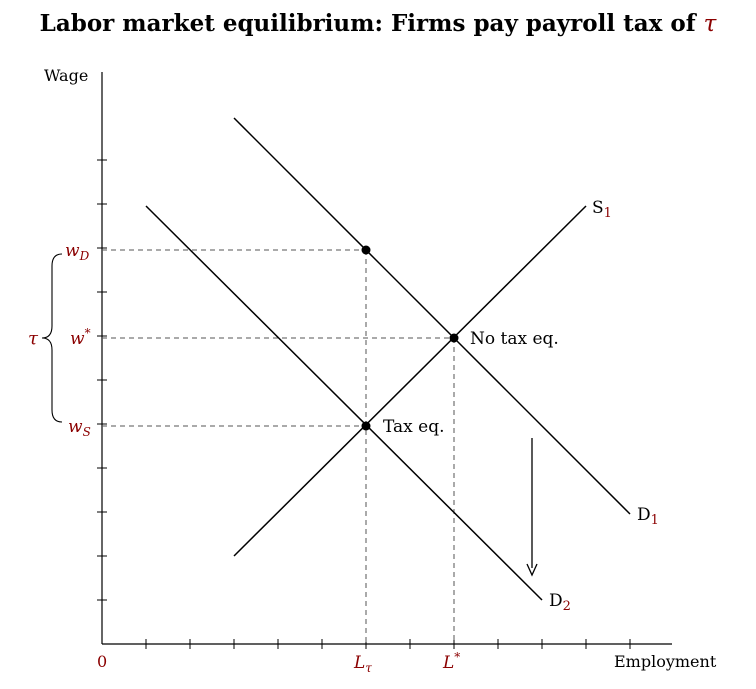  What do you see at coordinates (451, 661) in the screenshot?
I see `x-tick-L-star: L*` at bounding box center [451, 661].